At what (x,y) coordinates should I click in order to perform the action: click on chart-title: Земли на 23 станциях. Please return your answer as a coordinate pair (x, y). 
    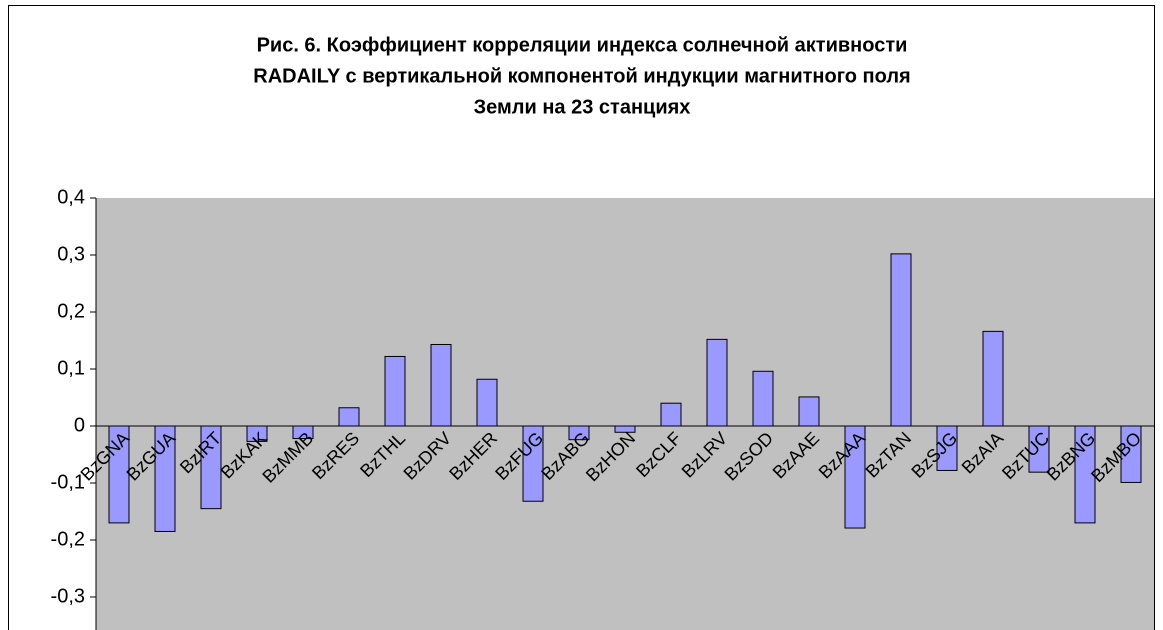
    Looking at the image, I should click on (582, 107).